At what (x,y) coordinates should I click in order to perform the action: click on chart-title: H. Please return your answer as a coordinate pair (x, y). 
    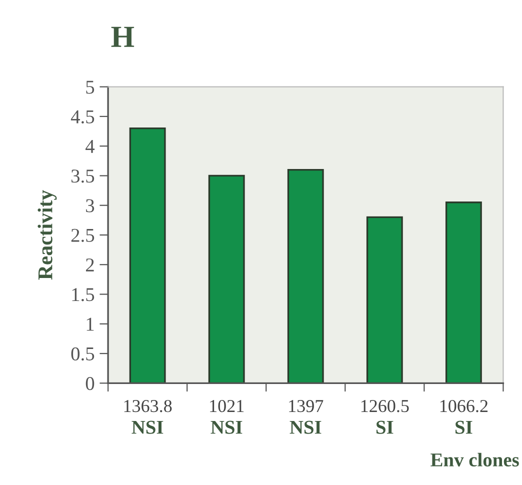
    Looking at the image, I should click on (122, 36).